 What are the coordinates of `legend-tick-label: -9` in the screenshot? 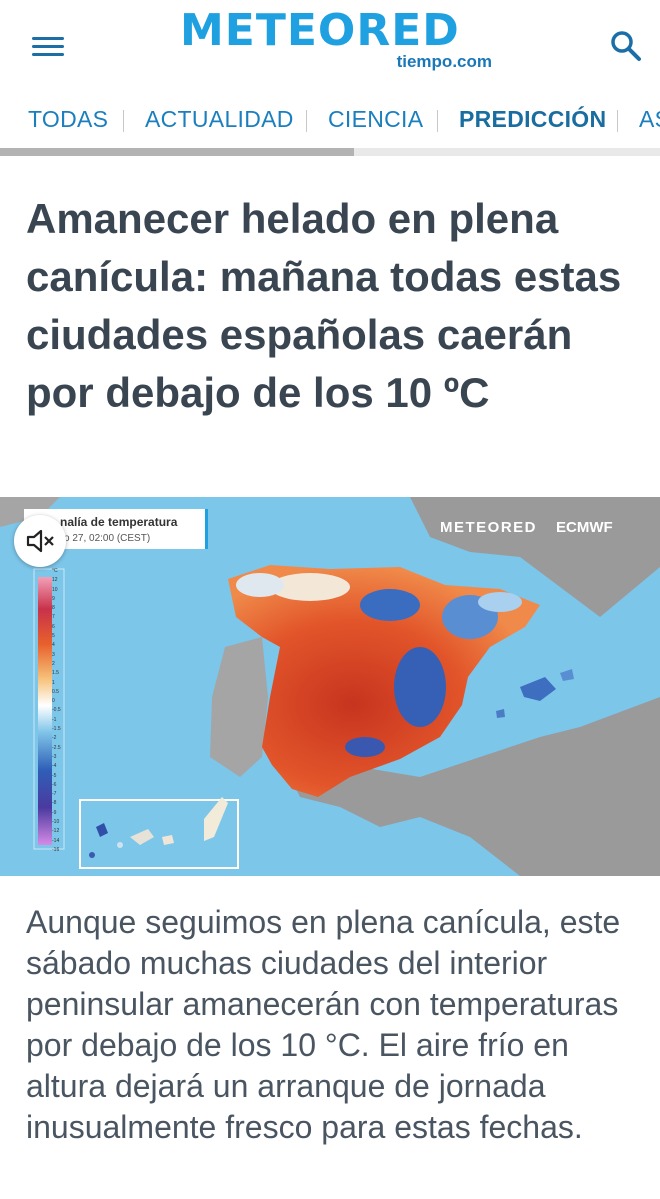 It's located at (54, 812).